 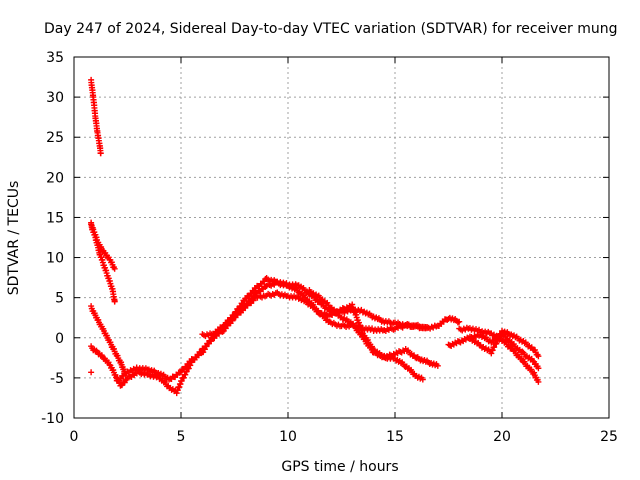 I want to click on y-axis-label: SDTVAR / TECUs, so click(x=14, y=238).